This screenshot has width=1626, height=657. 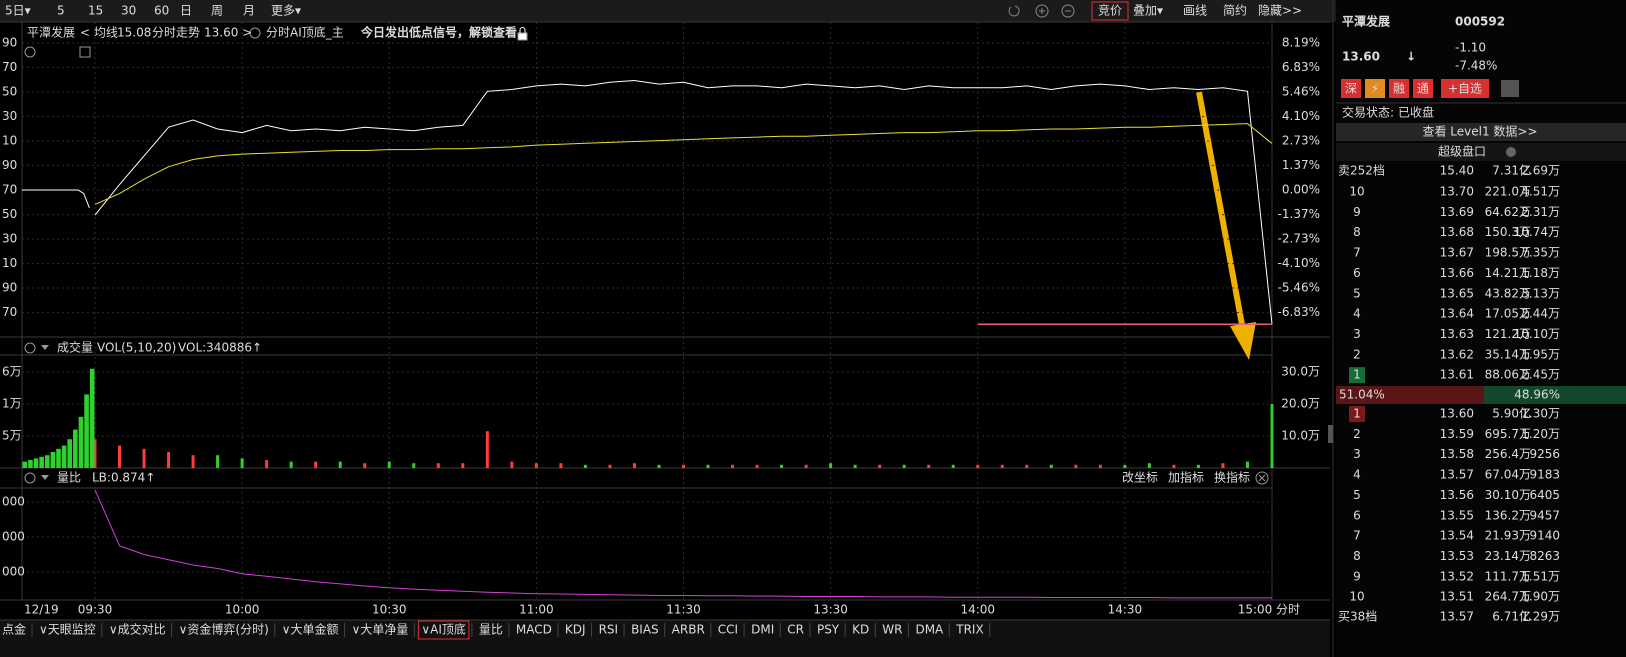 I want to click on side-arrow: ↓, so click(x=1411, y=57).